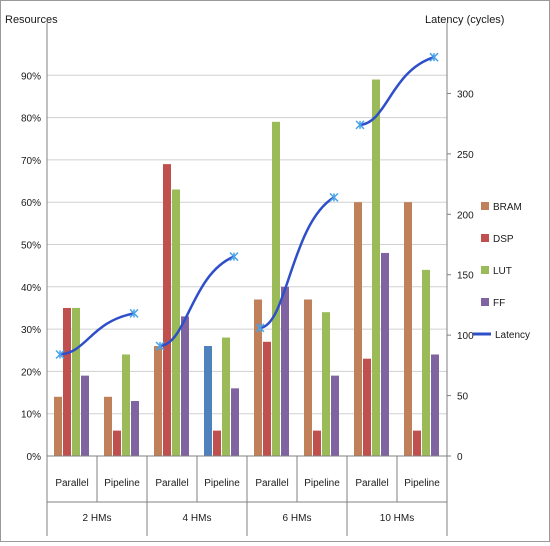 This screenshot has width=550, height=546. Describe the element at coordinates (485, 238) in the screenshot. I see `legend-swatch-dsp` at that location.